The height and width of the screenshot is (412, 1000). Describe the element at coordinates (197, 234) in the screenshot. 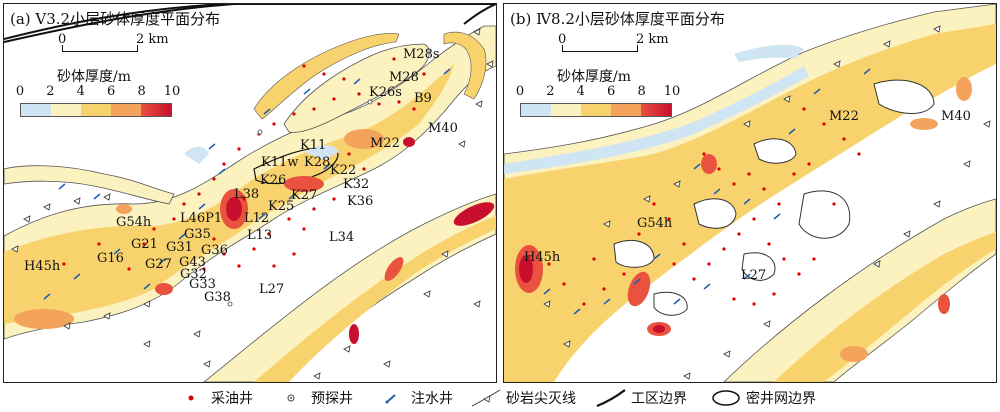

I see `well-label: G35` at that location.